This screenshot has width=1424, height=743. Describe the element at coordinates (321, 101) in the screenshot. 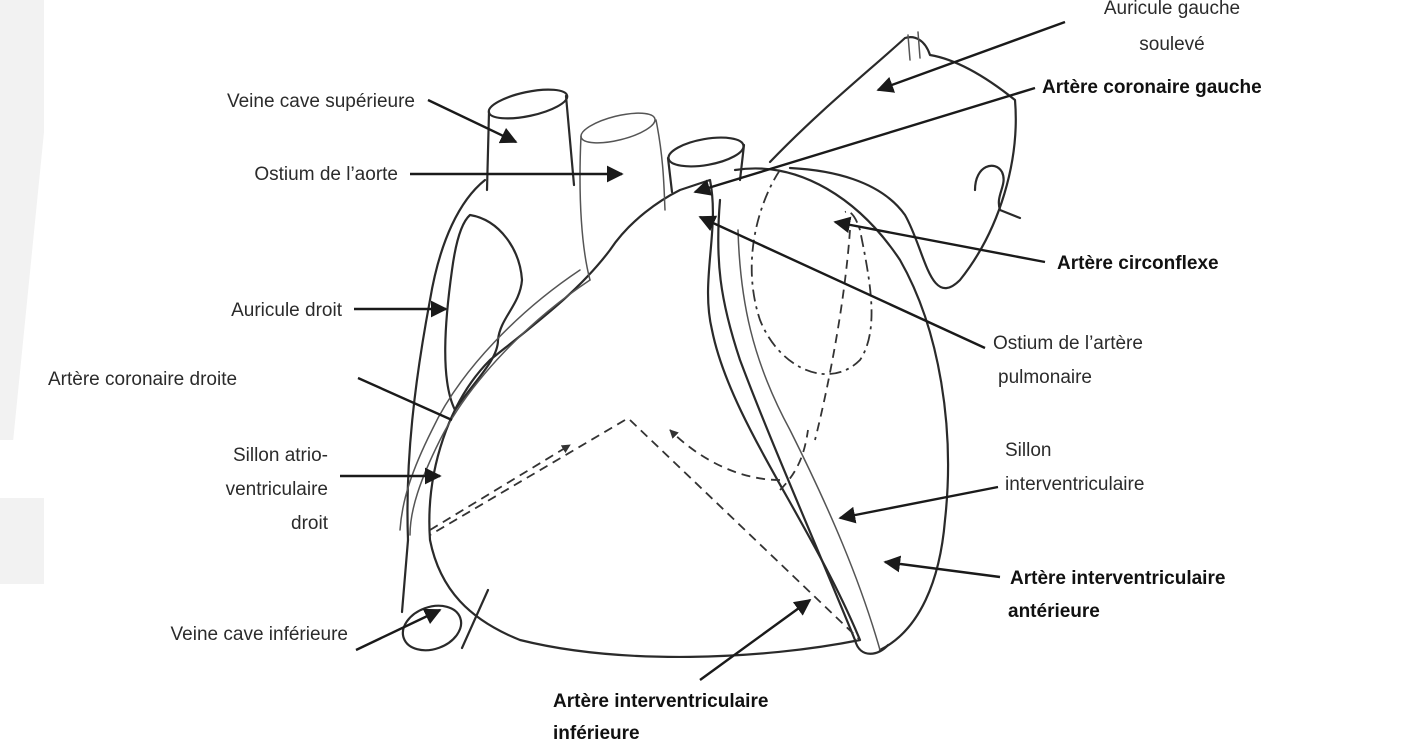

I see `label-veine-cave-superieure: Veine cave supérieure` at that location.